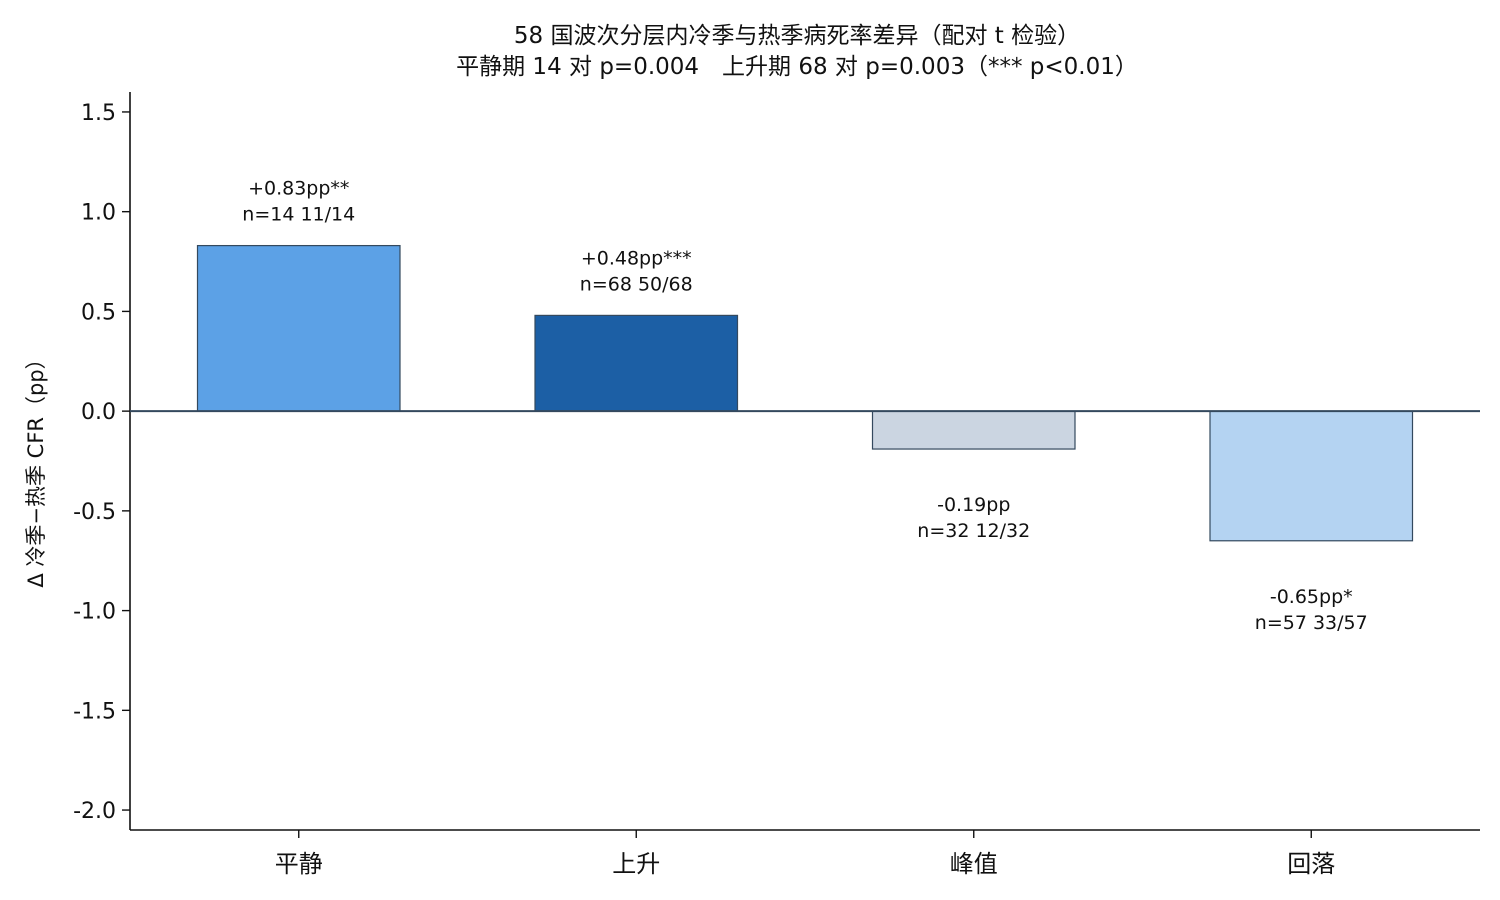 The width and height of the screenshot is (1500, 900). I want to click on y-tick-label: -2.0, so click(94, 811).